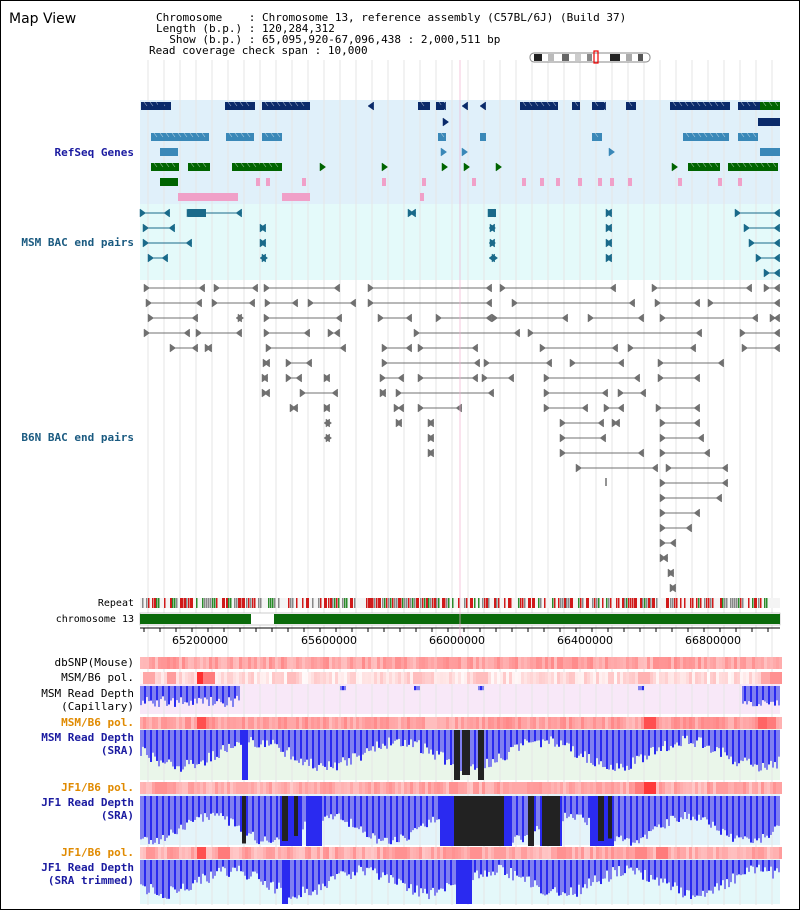 This screenshot has height=910, width=800. Describe the element at coordinates (97, 722) in the screenshot. I see `msm-b6-pol-sra-label: MSM/B6 pol.` at that location.